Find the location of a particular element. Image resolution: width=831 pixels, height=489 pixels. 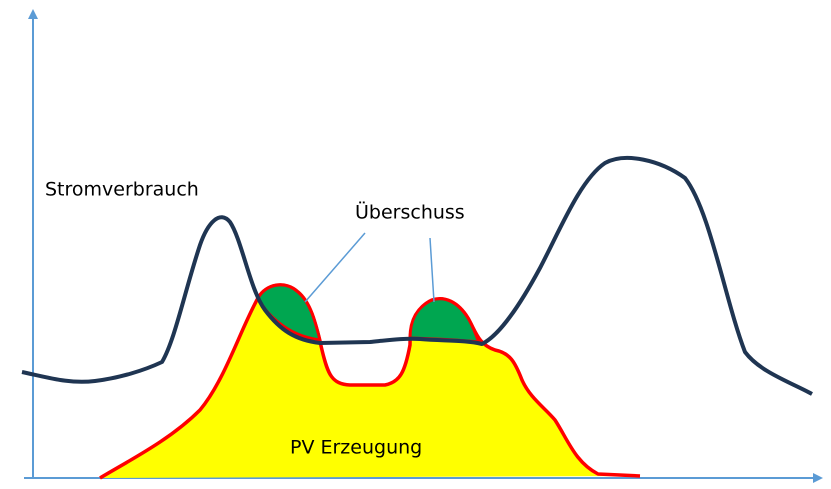

surplus-label: Überschuss is located at coordinates (410, 212).